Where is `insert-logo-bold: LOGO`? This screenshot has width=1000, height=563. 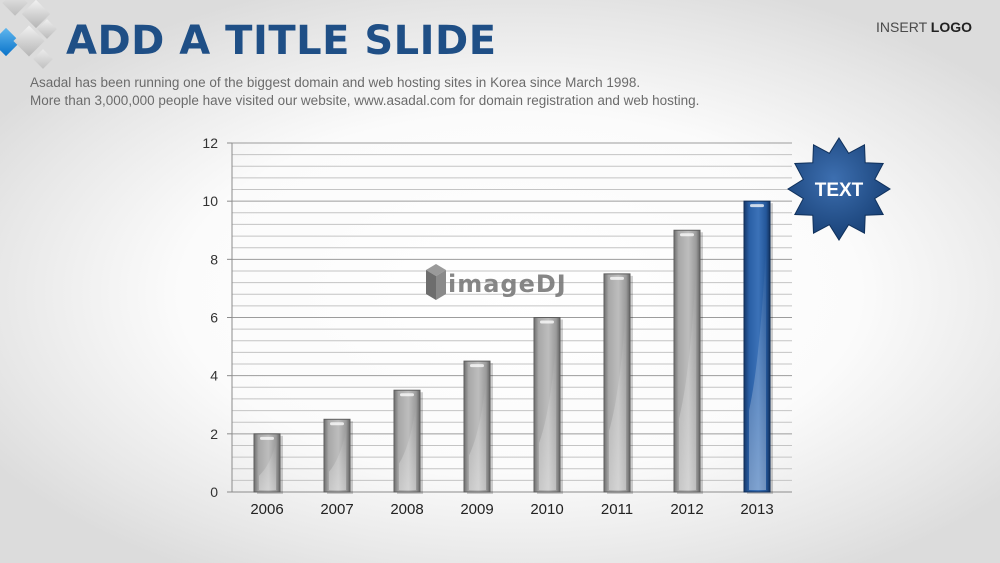 insert-logo-bold: LOGO is located at coordinates (951, 27).